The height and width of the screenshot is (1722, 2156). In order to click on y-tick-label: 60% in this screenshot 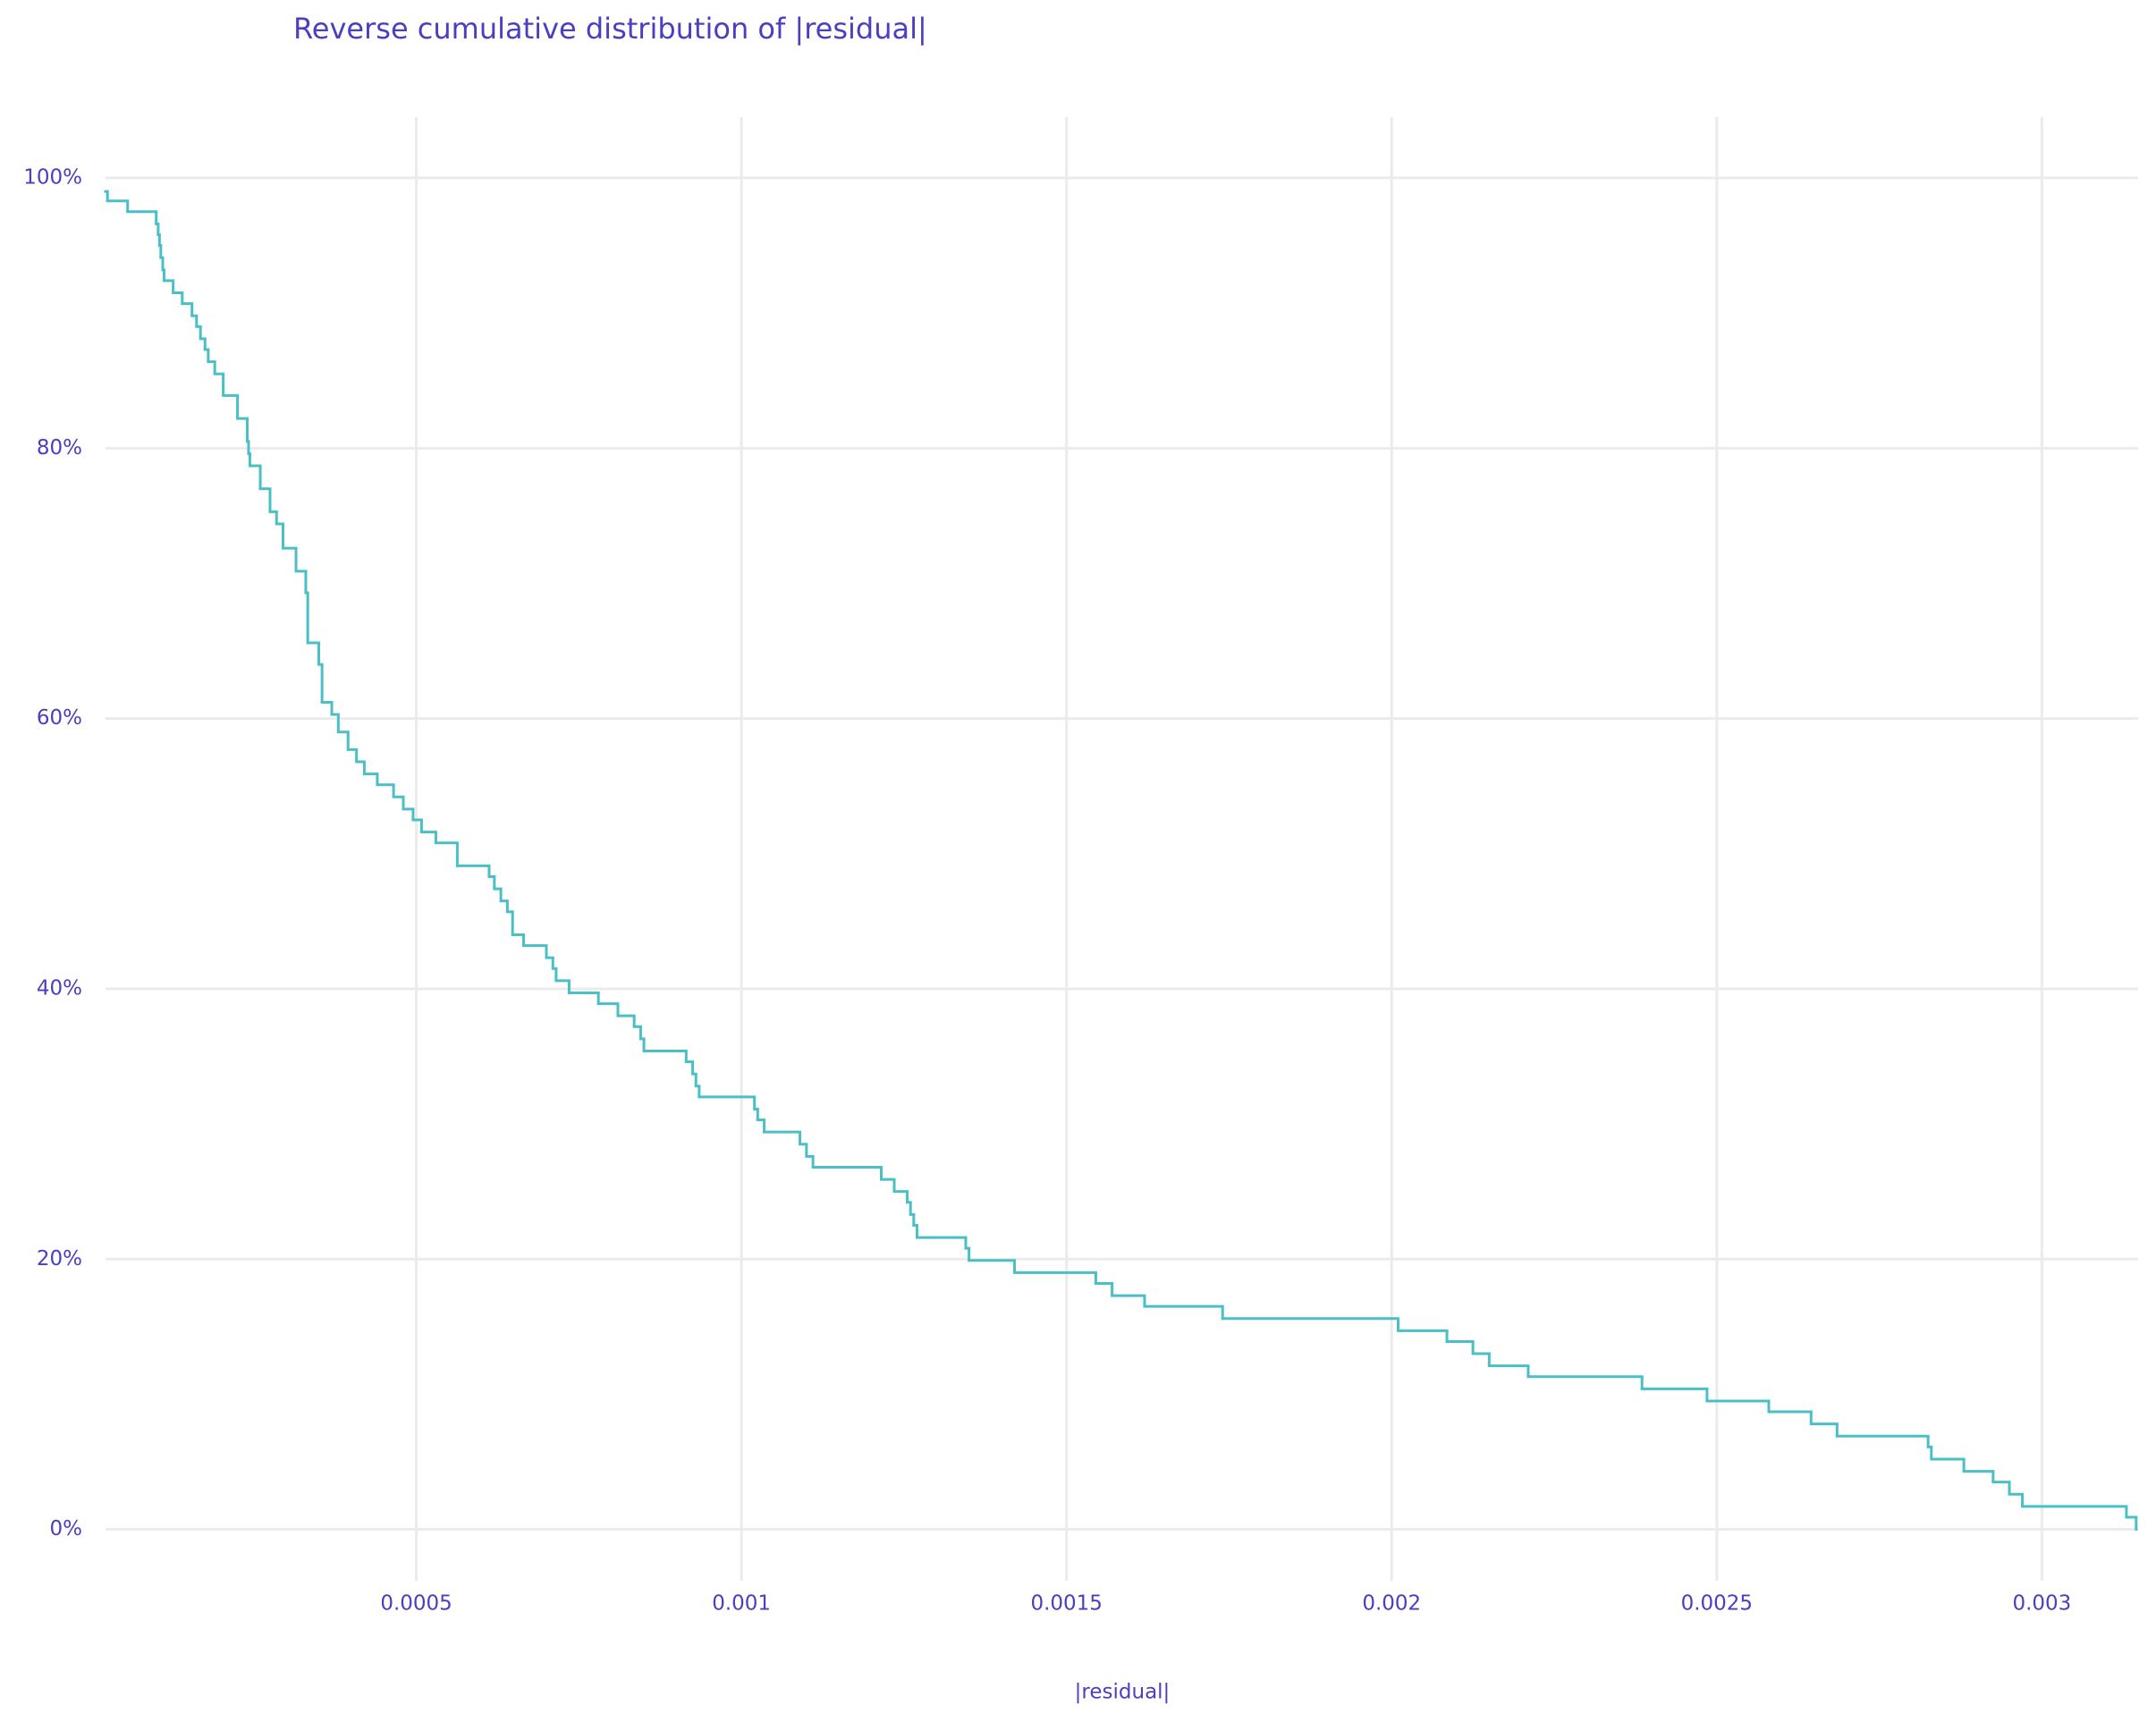, I will do `click(59, 718)`.